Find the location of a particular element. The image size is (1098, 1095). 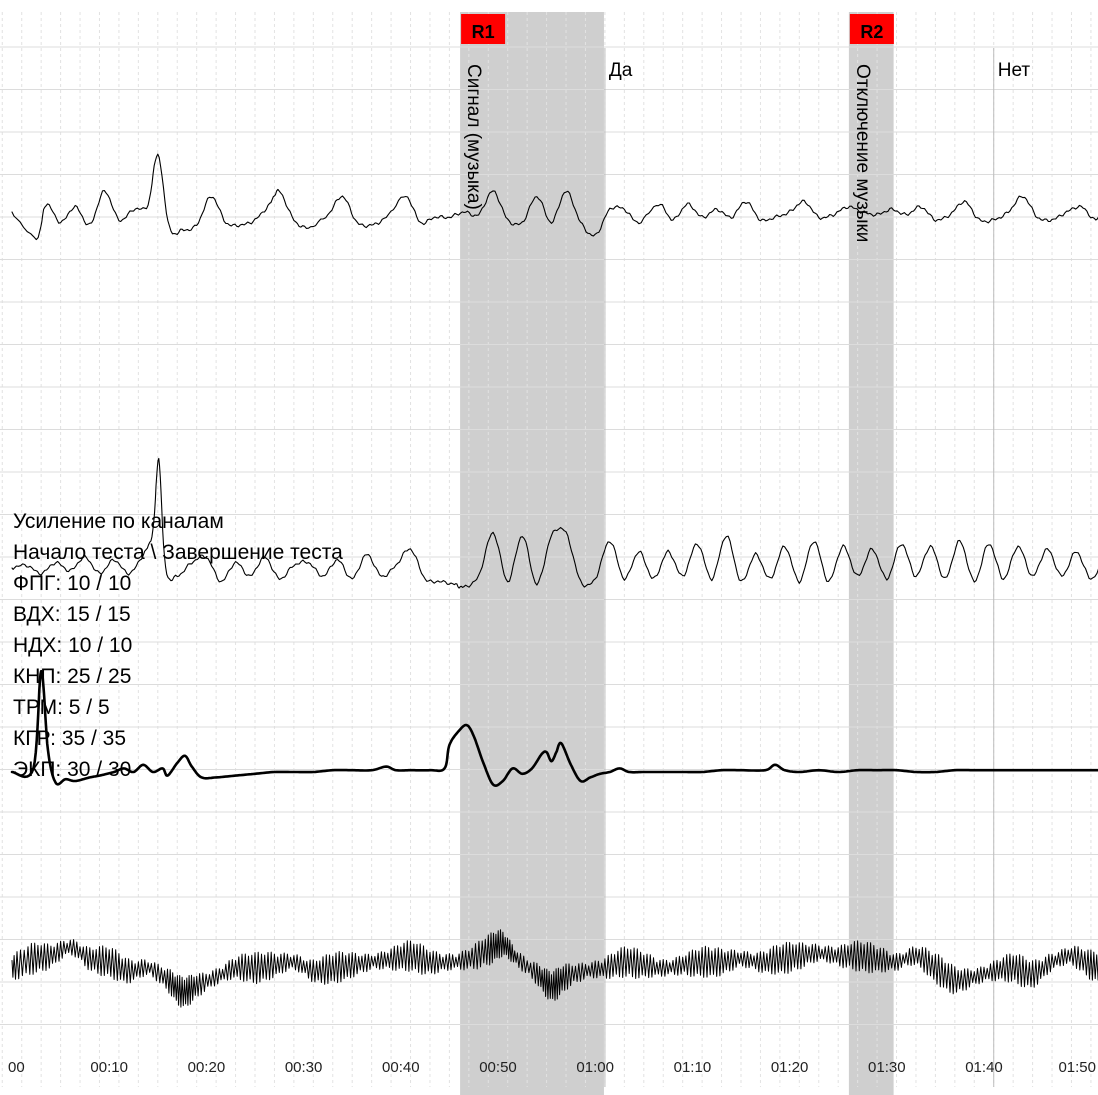

x-tick-label: 00:30 is located at coordinates (304, 1067).